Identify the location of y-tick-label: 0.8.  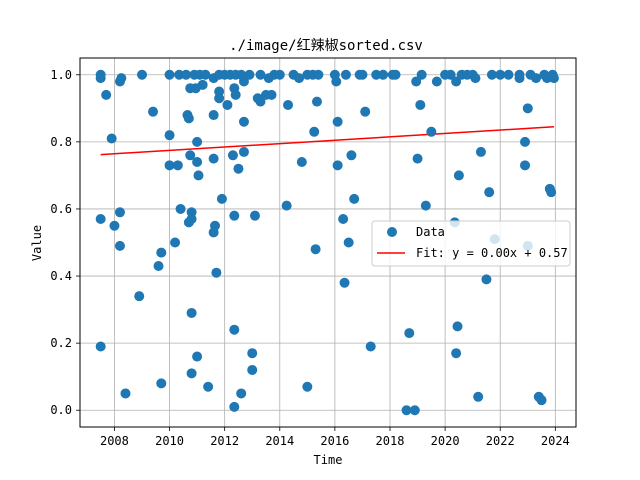
(61, 142).